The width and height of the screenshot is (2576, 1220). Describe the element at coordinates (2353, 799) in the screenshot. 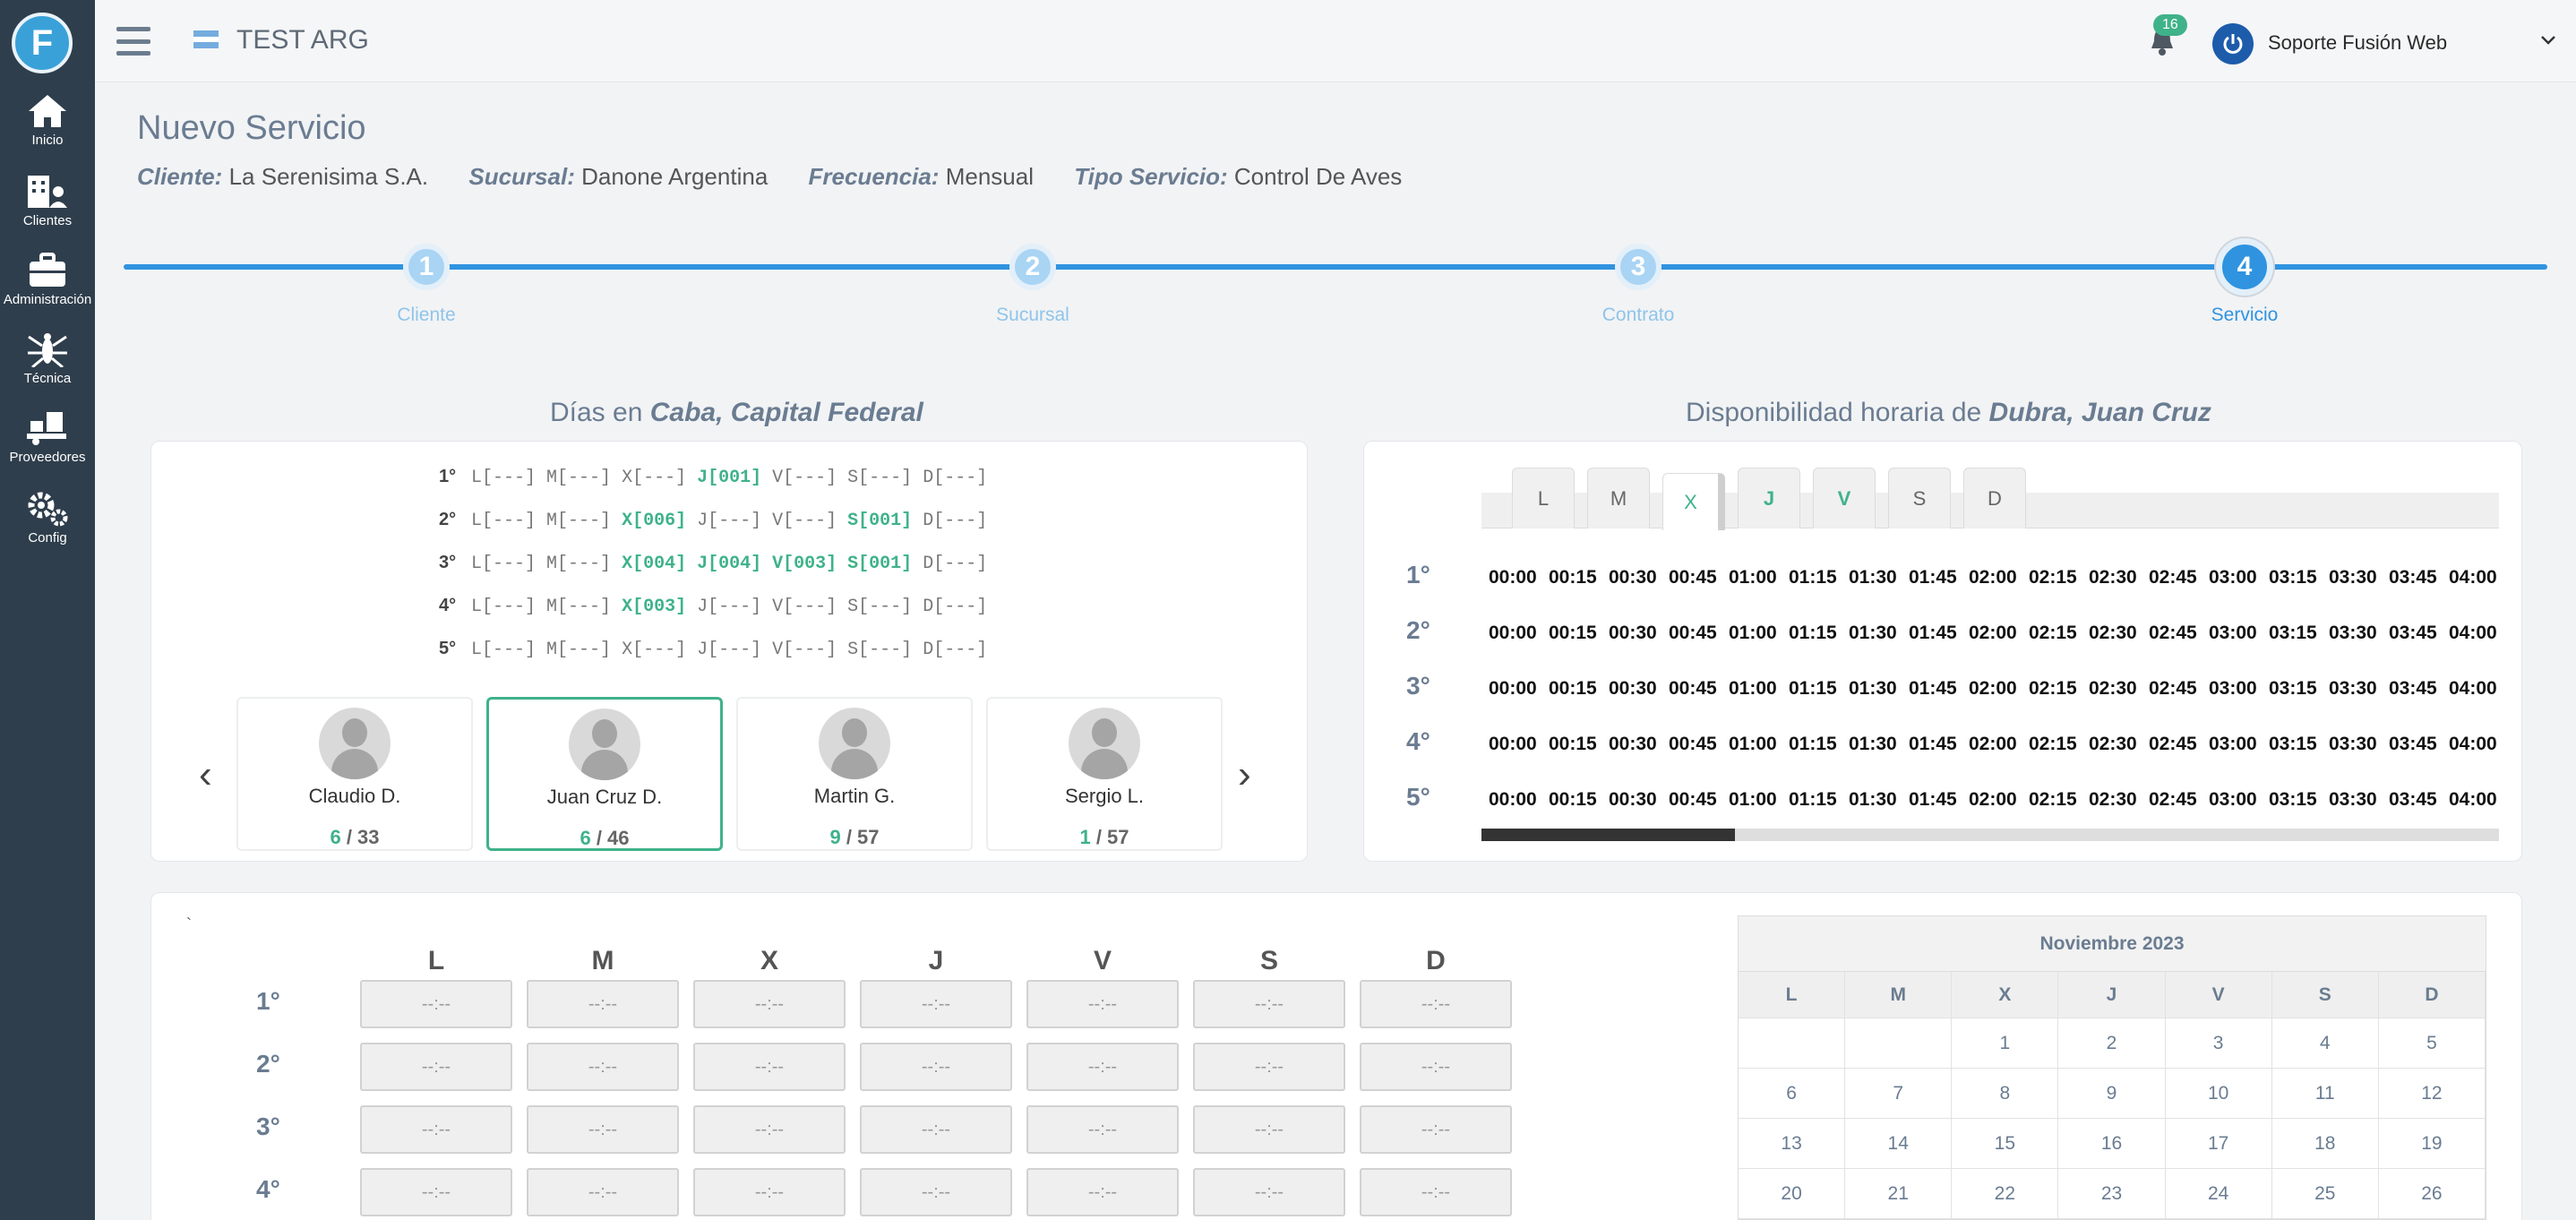

I see `time-slot: 03:30` at that location.